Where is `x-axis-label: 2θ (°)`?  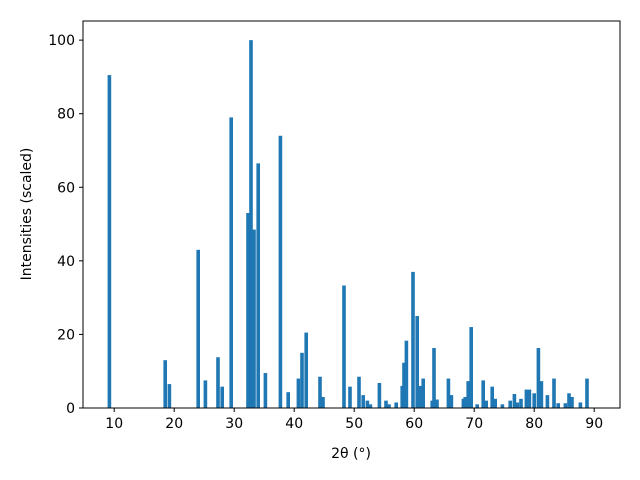
x-axis-label: 2θ (°) is located at coordinates (351, 454).